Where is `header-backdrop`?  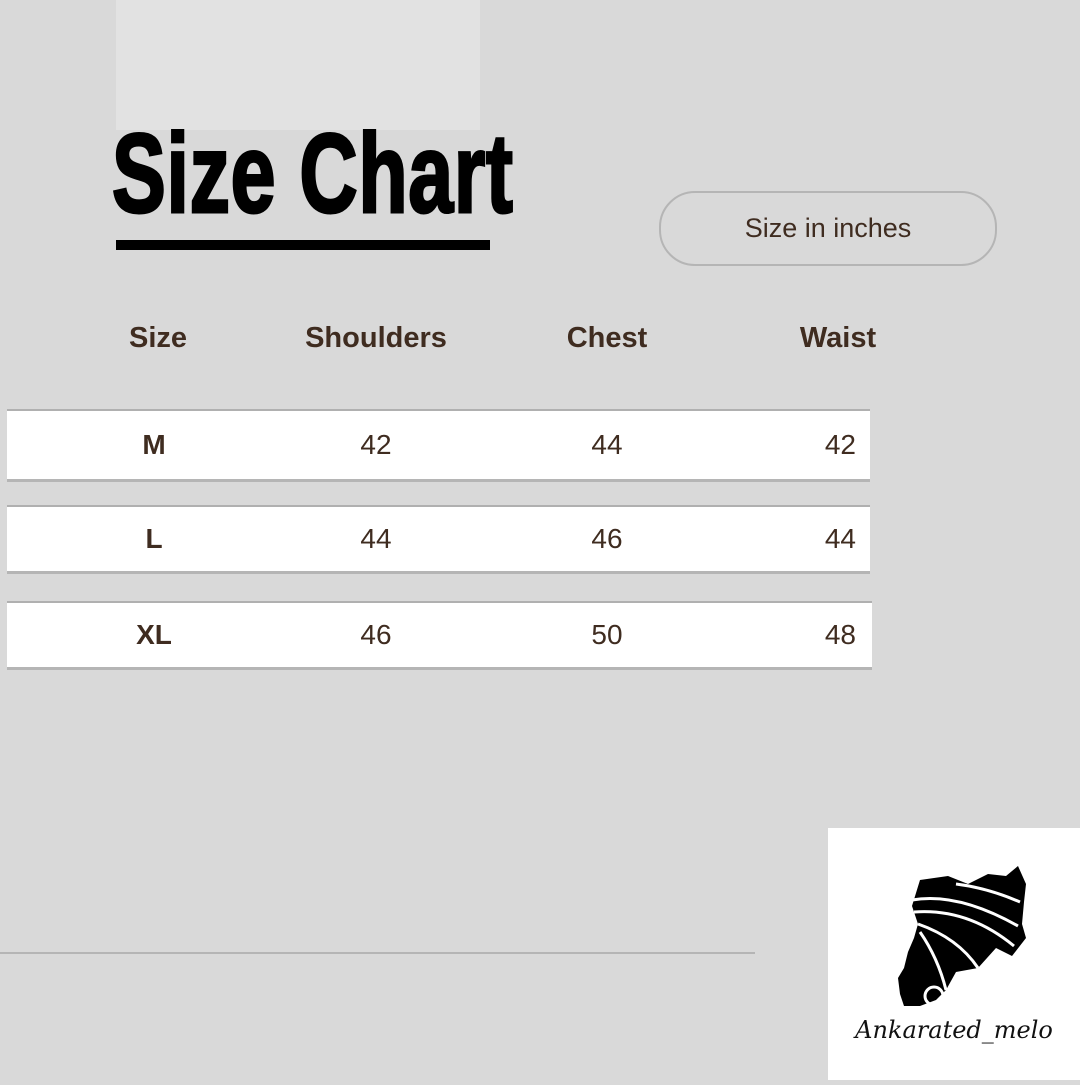 header-backdrop is located at coordinates (298, 65).